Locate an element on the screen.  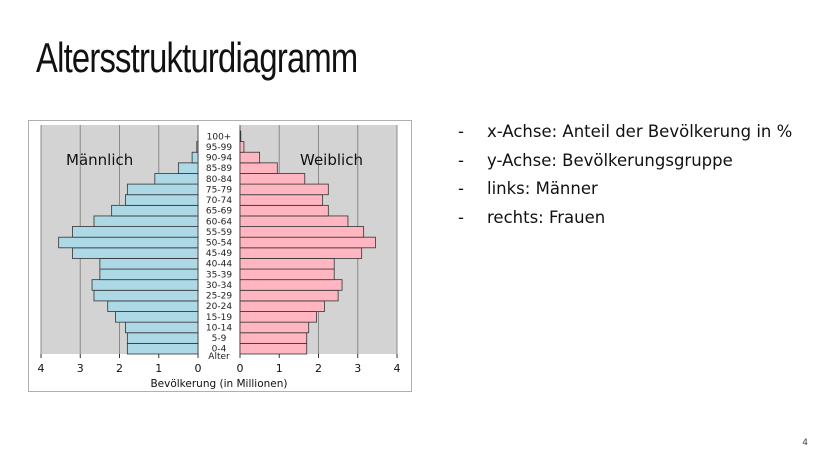
x-axis-label: Bevölkerung (in Millionen) is located at coordinates (218, 384).